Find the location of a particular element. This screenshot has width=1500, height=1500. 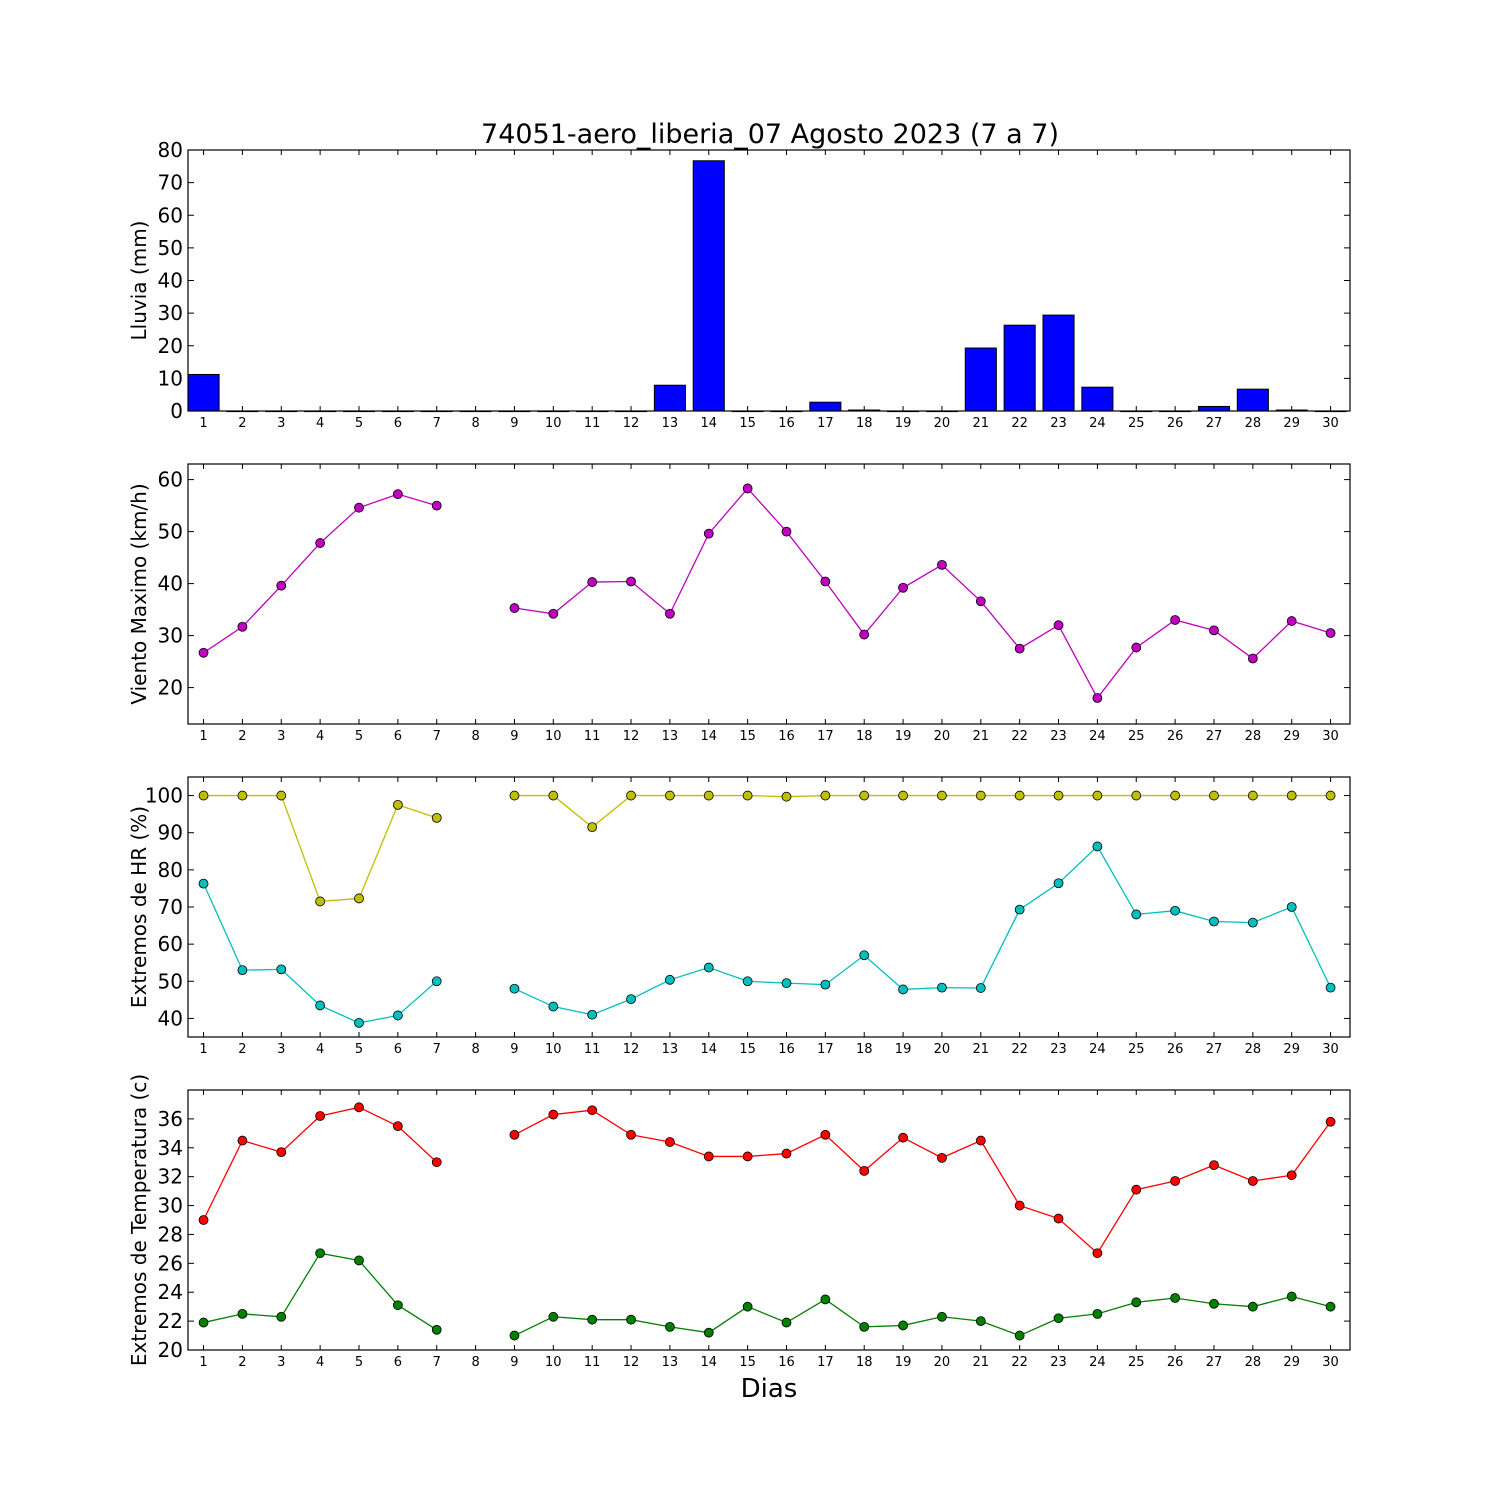

y-tick-label: 90 is located at coordinates (170, 833).